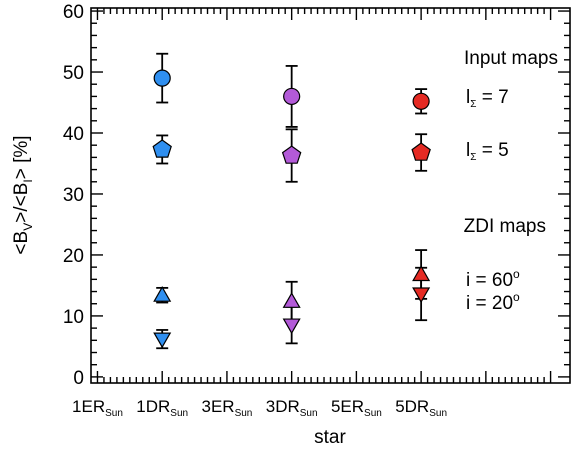 The height and width of the screenshot is (451, 583). What do you see at coordinates (487, 151) in the screenshot?
I see `legend-input-entry: lΣ = 5` at bounding box center [487, 151].